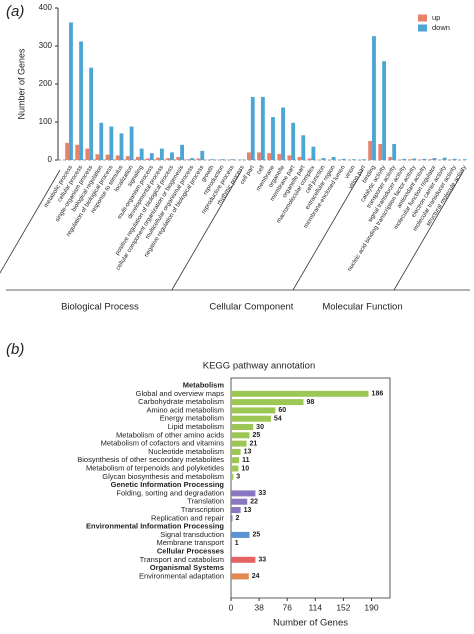 The width and height of the screenshot is (474, 634). What do you see at coordinates (185, 409) in the screenshot?
I see `category-label: Amino acid metabolism` at bounding box center [185, 409].